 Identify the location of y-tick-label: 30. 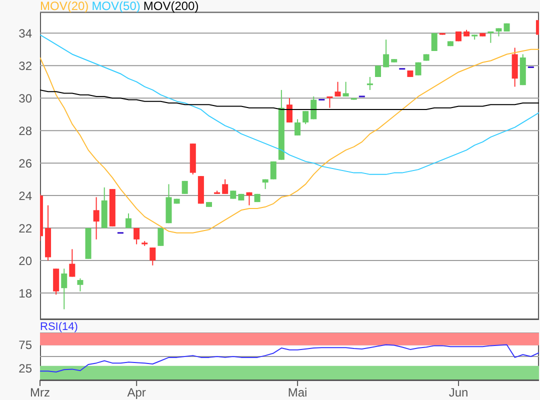
(25, 98).